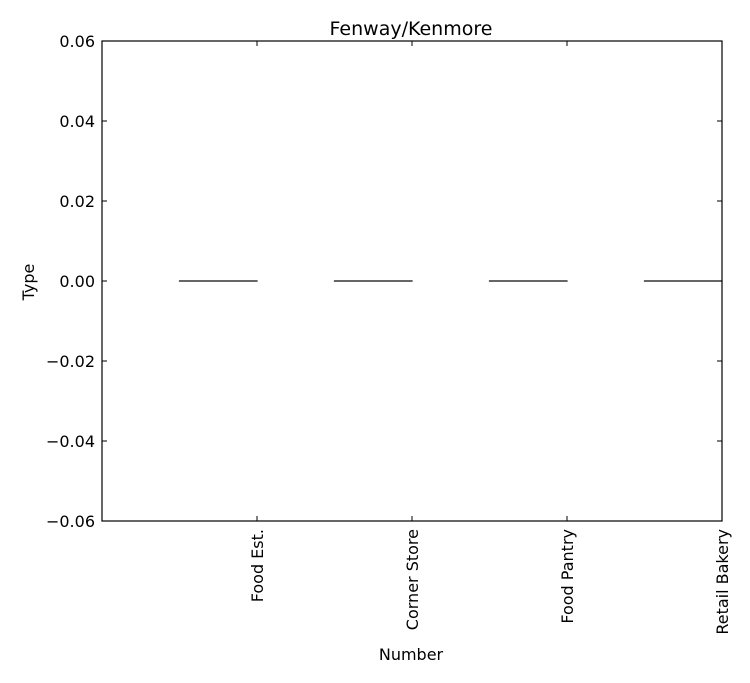 The height and width of the screenshot is (683, 750). What do you see at coordinates (77, 121) in the screenshot?
I see `y-tick-label: 0.04` at bounding box center [77, 121].